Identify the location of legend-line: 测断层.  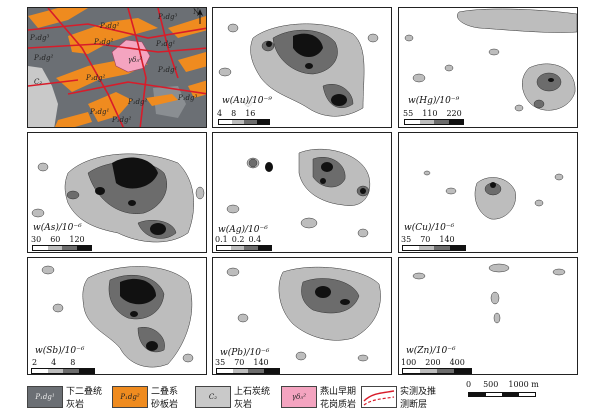
(414, 405).